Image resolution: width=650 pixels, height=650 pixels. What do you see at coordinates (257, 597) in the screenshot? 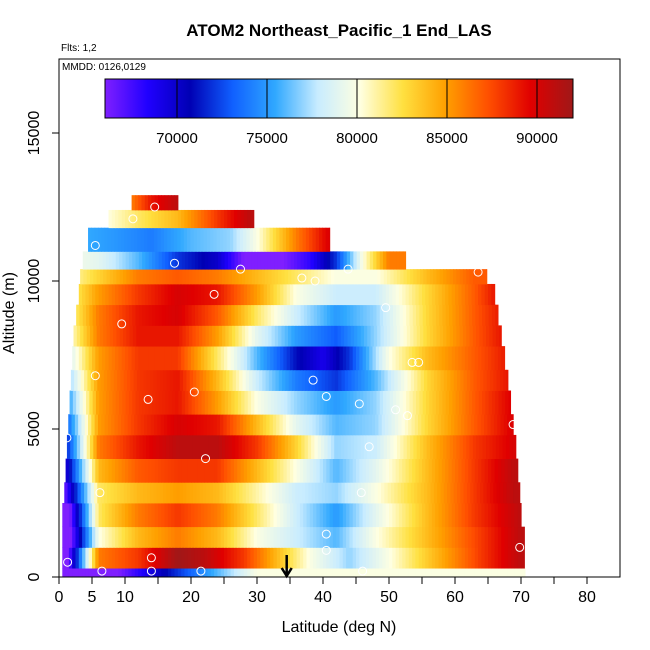
I see `x-tick-label: 30` at bounding box center [257, 597].